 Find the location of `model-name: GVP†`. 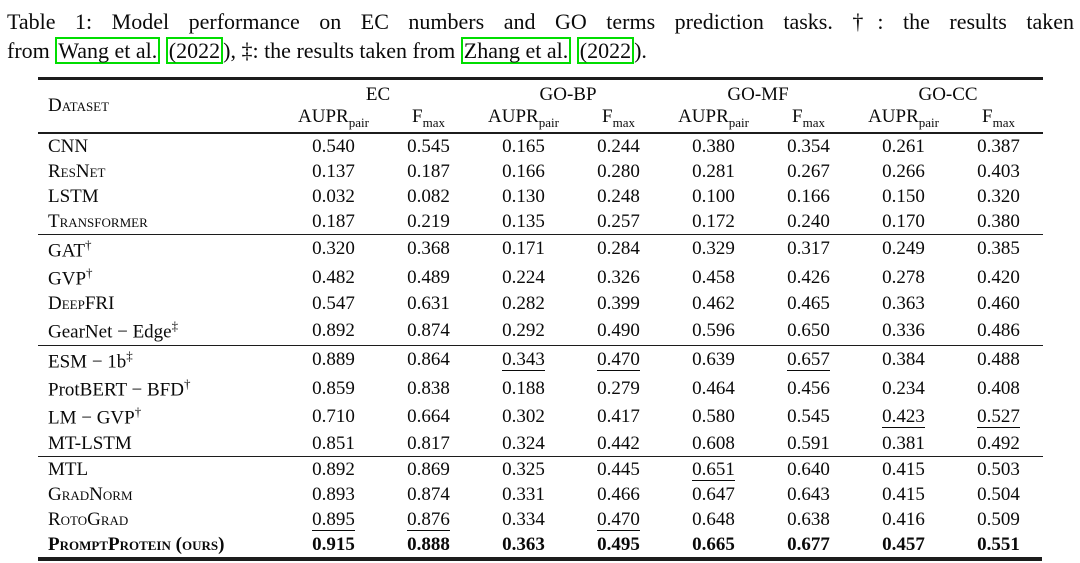

model-name: GVP† is located at coordinates (70, 277).